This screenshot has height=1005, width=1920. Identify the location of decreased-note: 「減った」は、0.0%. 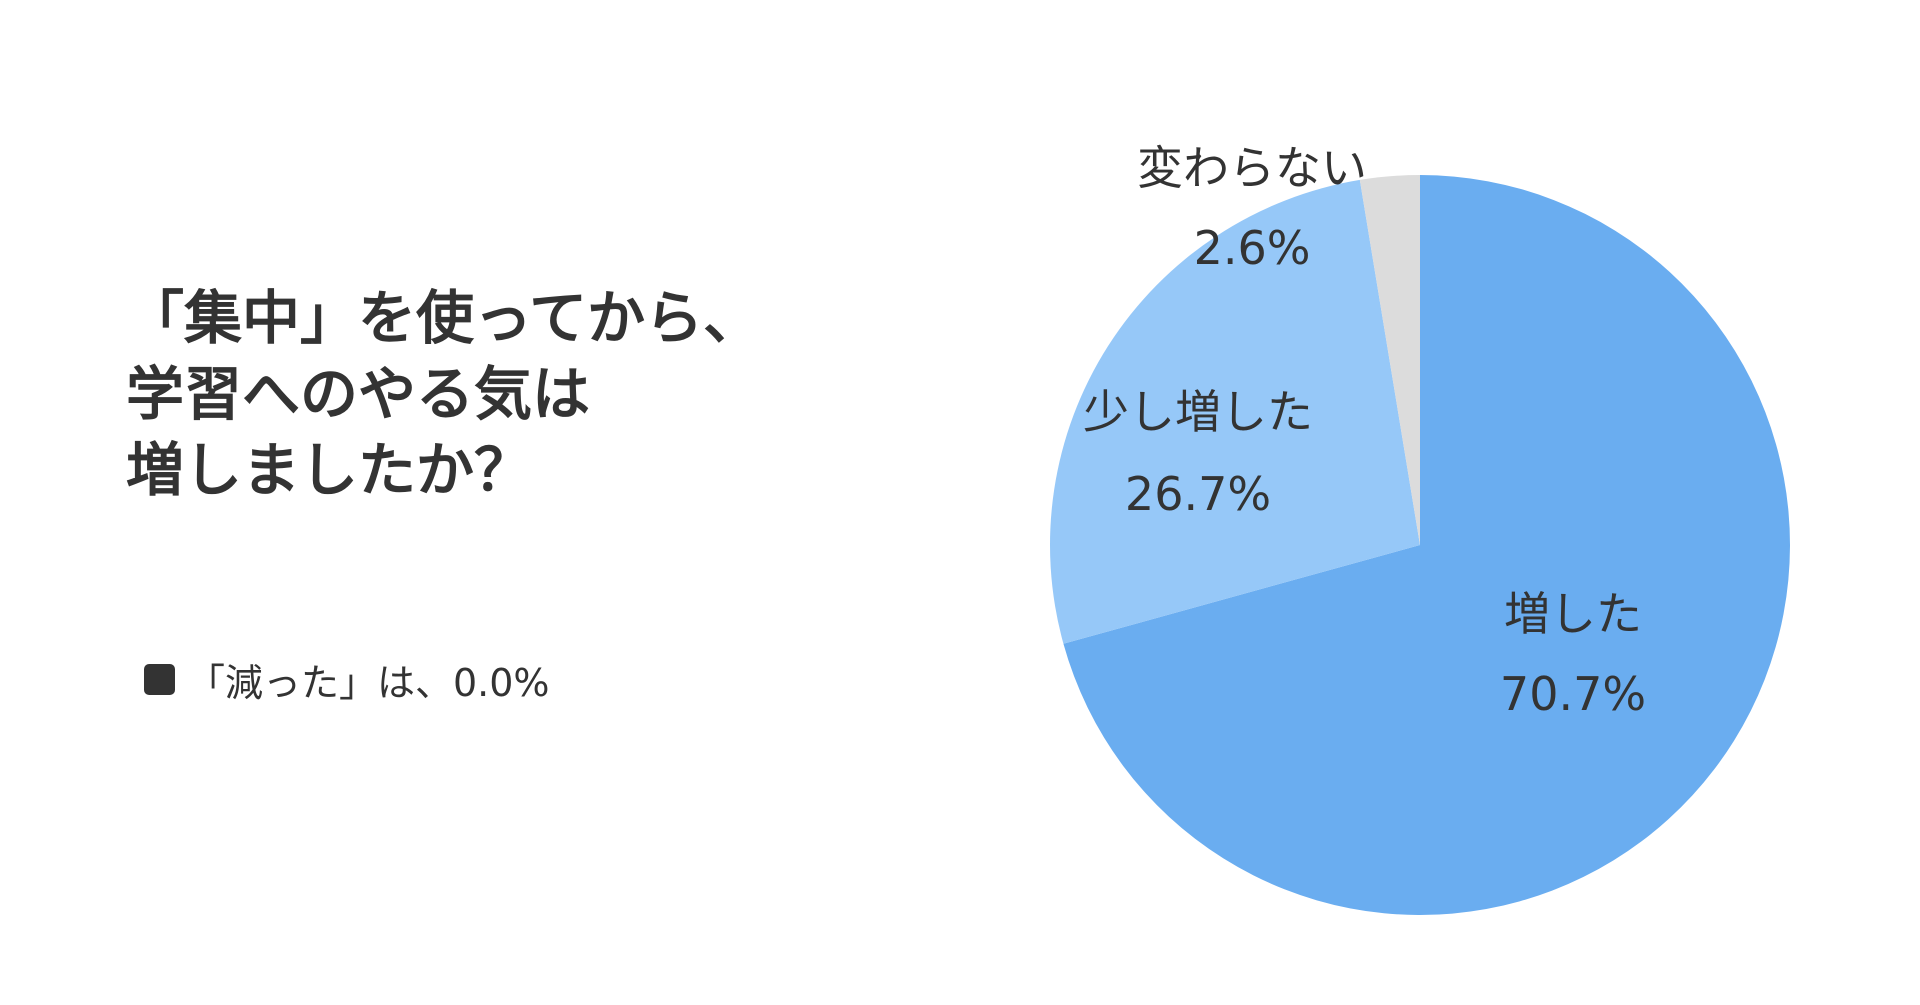
(347, 679).